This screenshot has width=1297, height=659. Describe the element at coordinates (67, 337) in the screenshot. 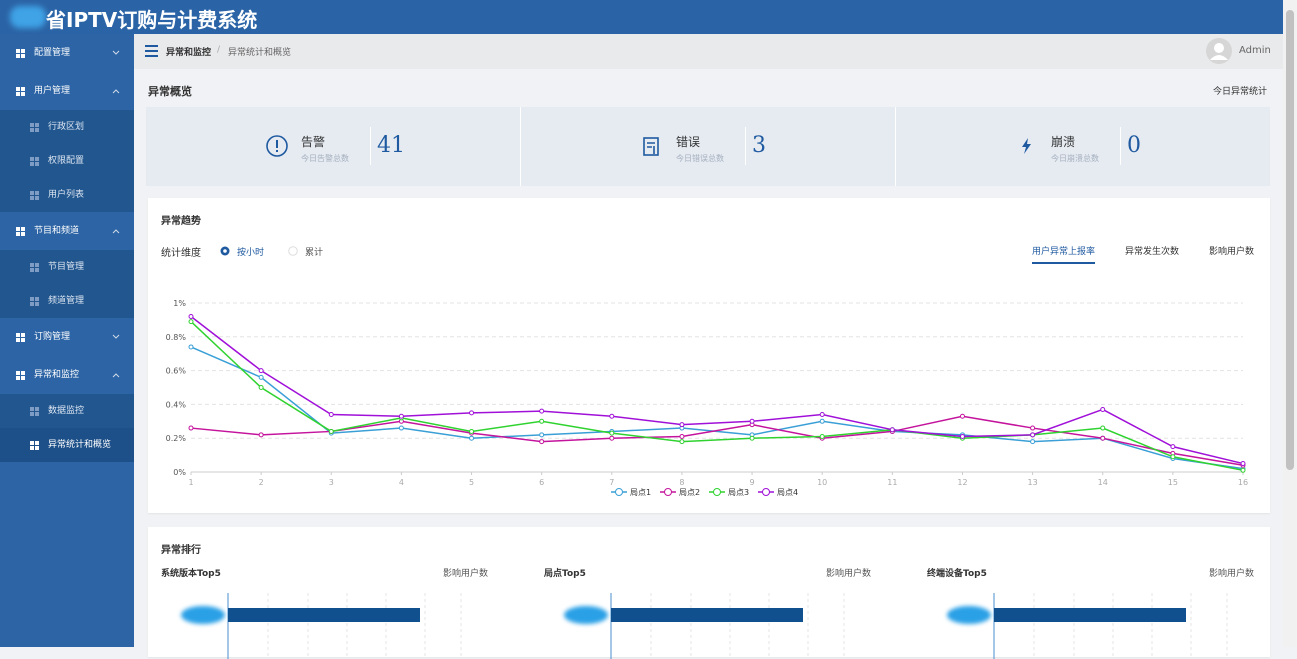

I see `menu-group: 订购管理` at that location.